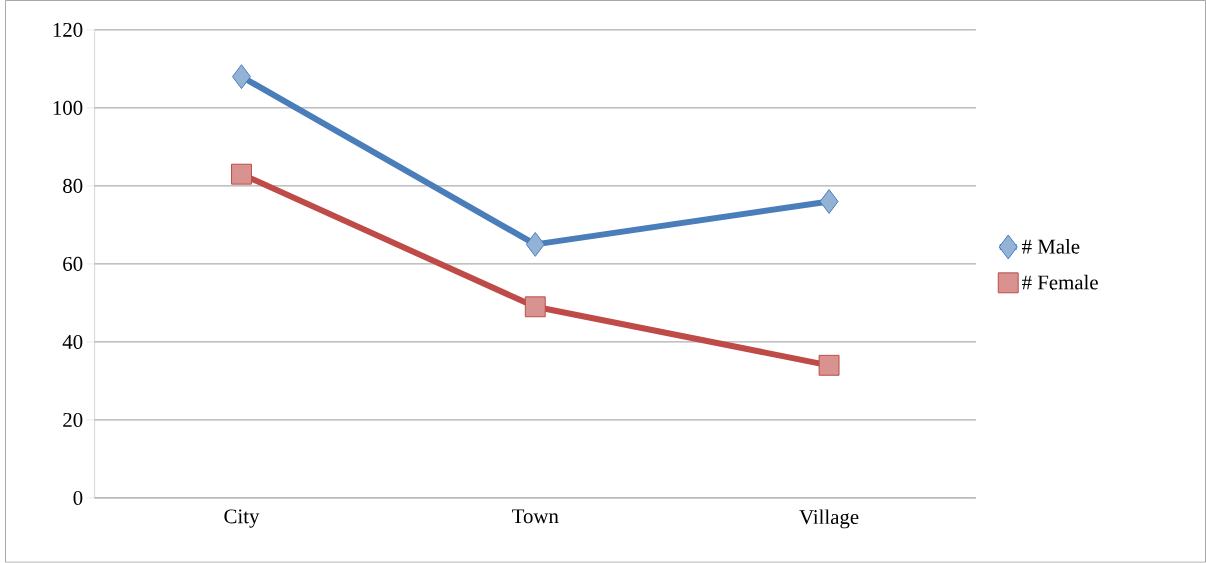 This screenshot has height=563, width=1206. I want to click on y-tick-label: 80, so click(73, 186).